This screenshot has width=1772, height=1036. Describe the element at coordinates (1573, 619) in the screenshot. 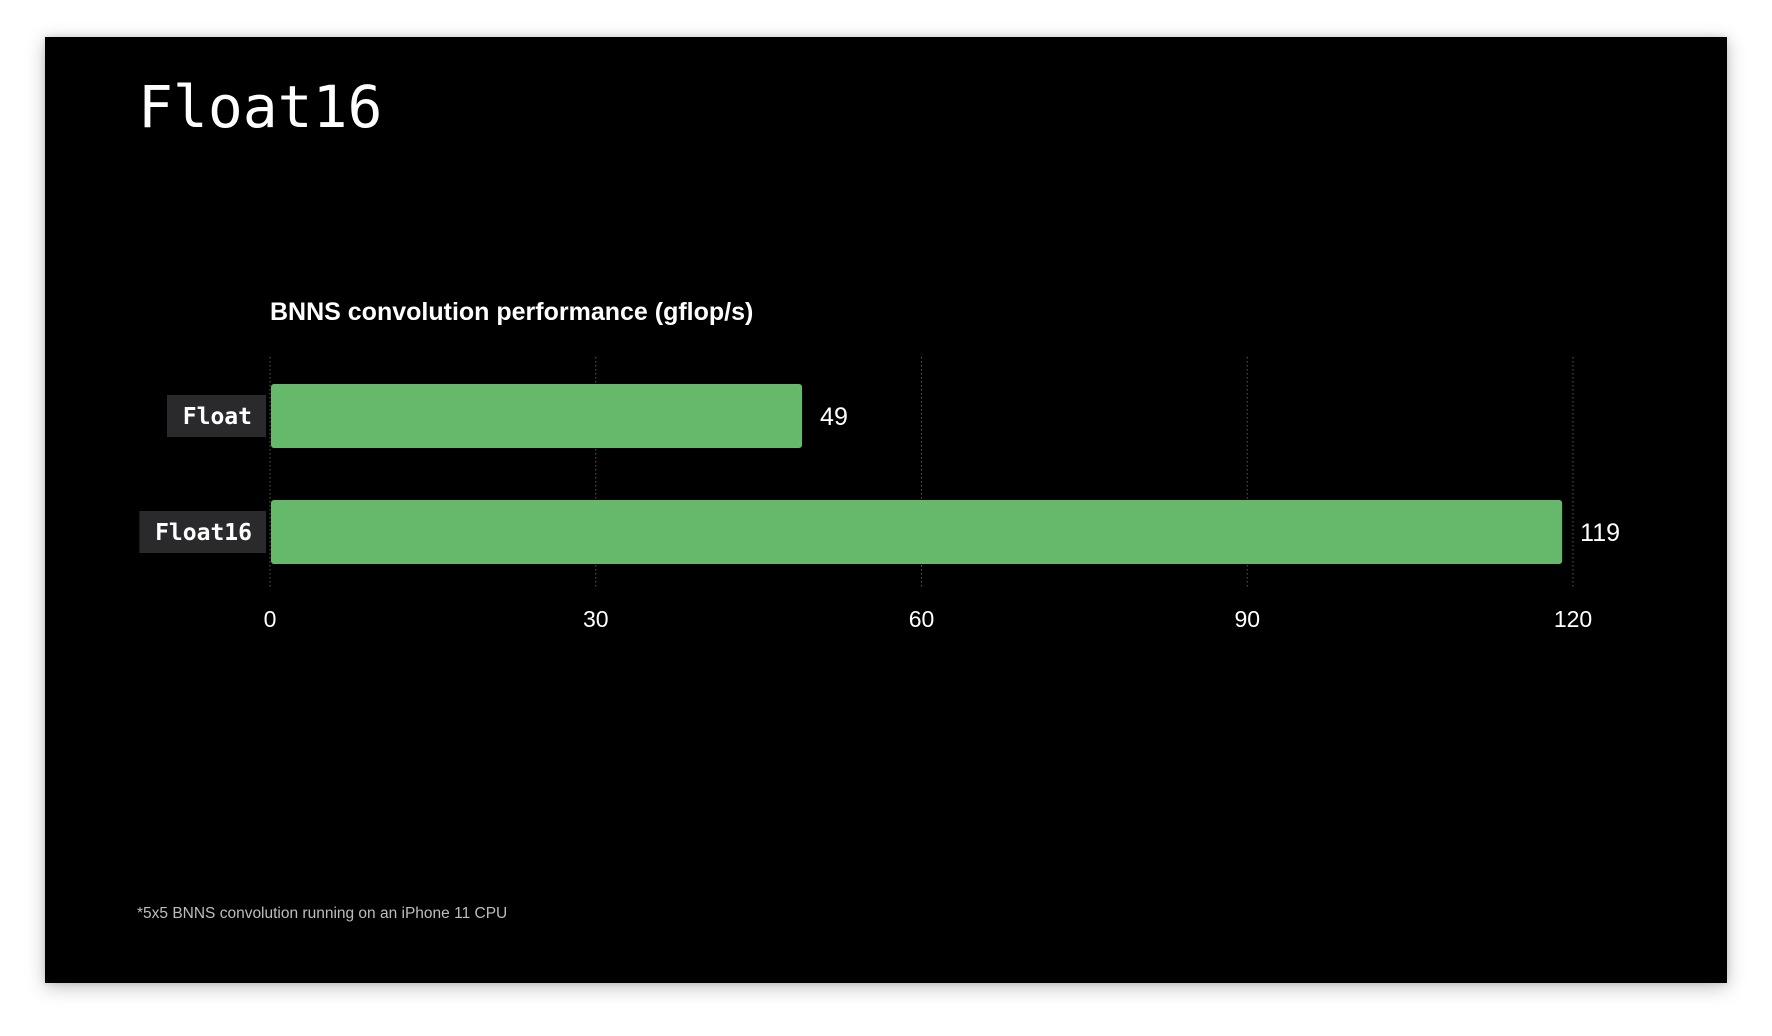

I see `x-tick-label: 120` at that location.